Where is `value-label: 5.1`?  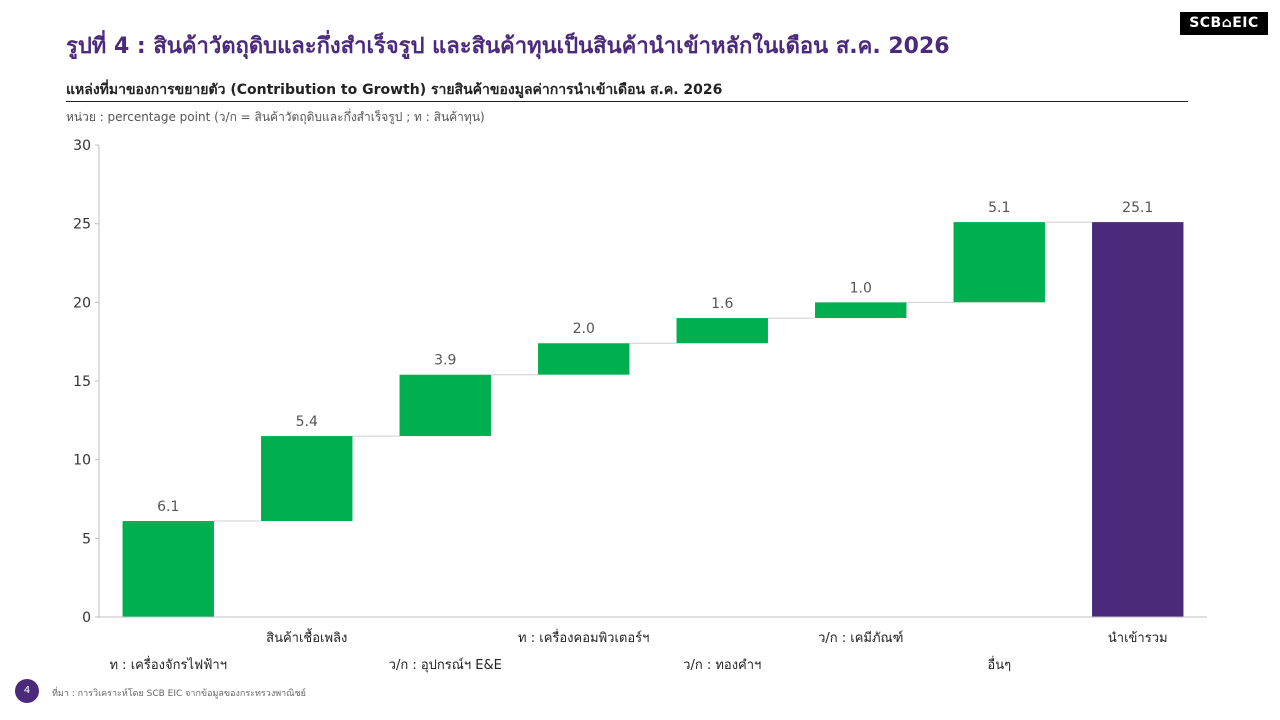 value-label: 5.1 is located at coordinates (999, 208).